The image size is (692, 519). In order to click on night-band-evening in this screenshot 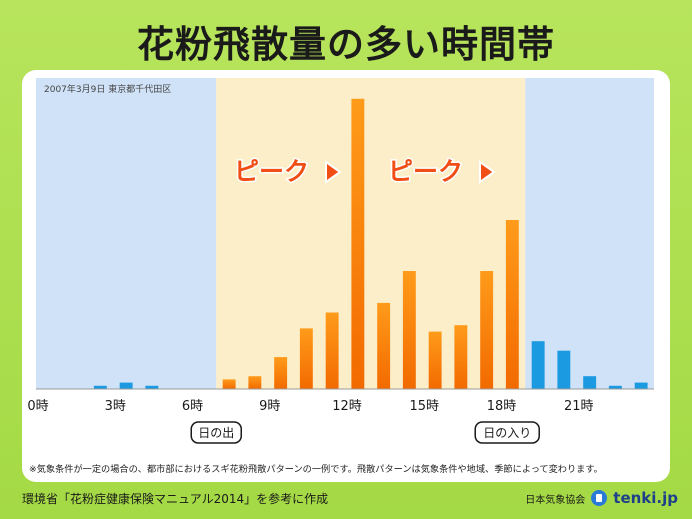, I will do `click(589, 233)`.